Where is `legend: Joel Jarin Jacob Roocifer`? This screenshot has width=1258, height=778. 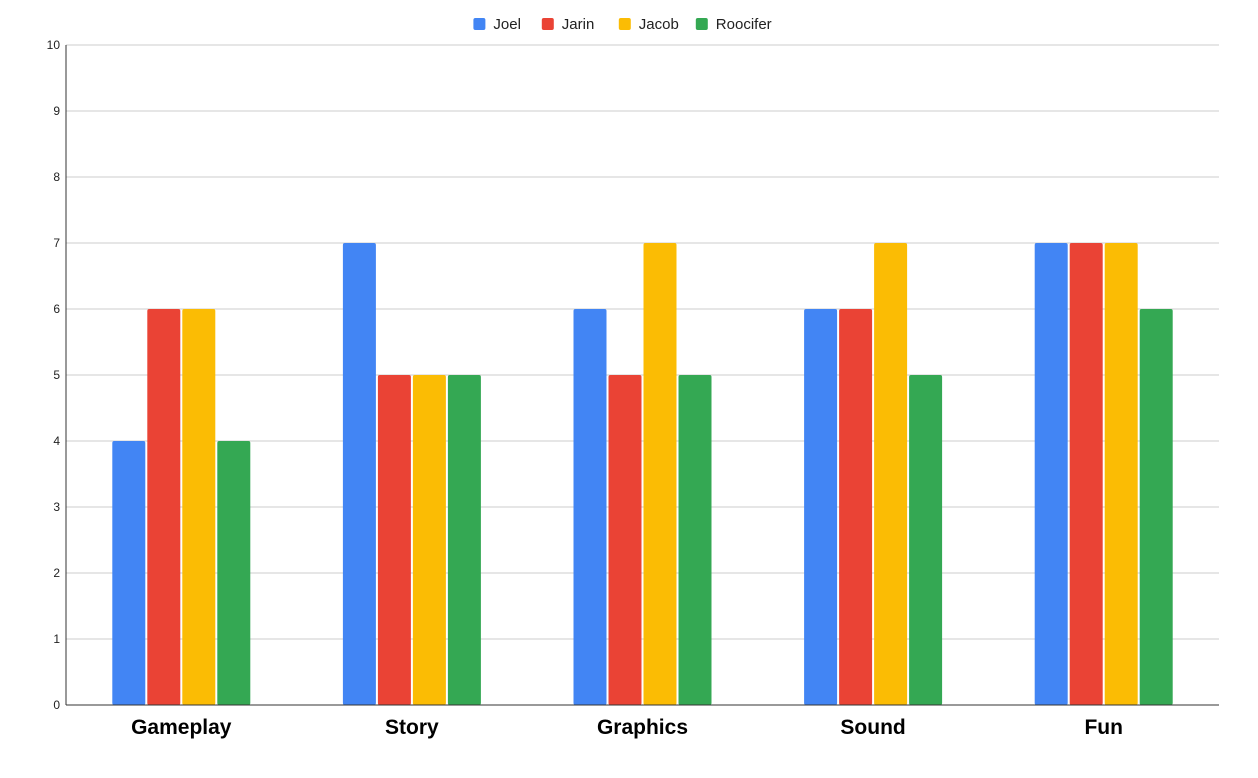 legend: Joel Jarin Jacob Roocifer is located at coordinates (622, 24).